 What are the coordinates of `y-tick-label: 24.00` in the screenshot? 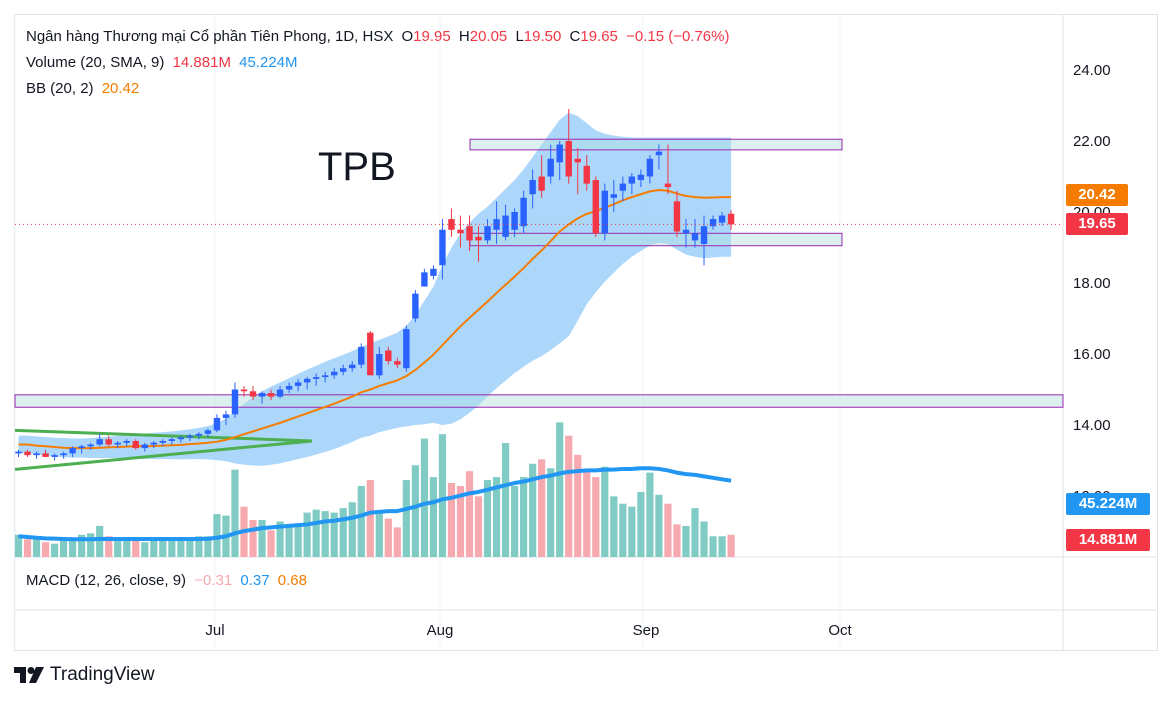 It's located at (1092, 70).